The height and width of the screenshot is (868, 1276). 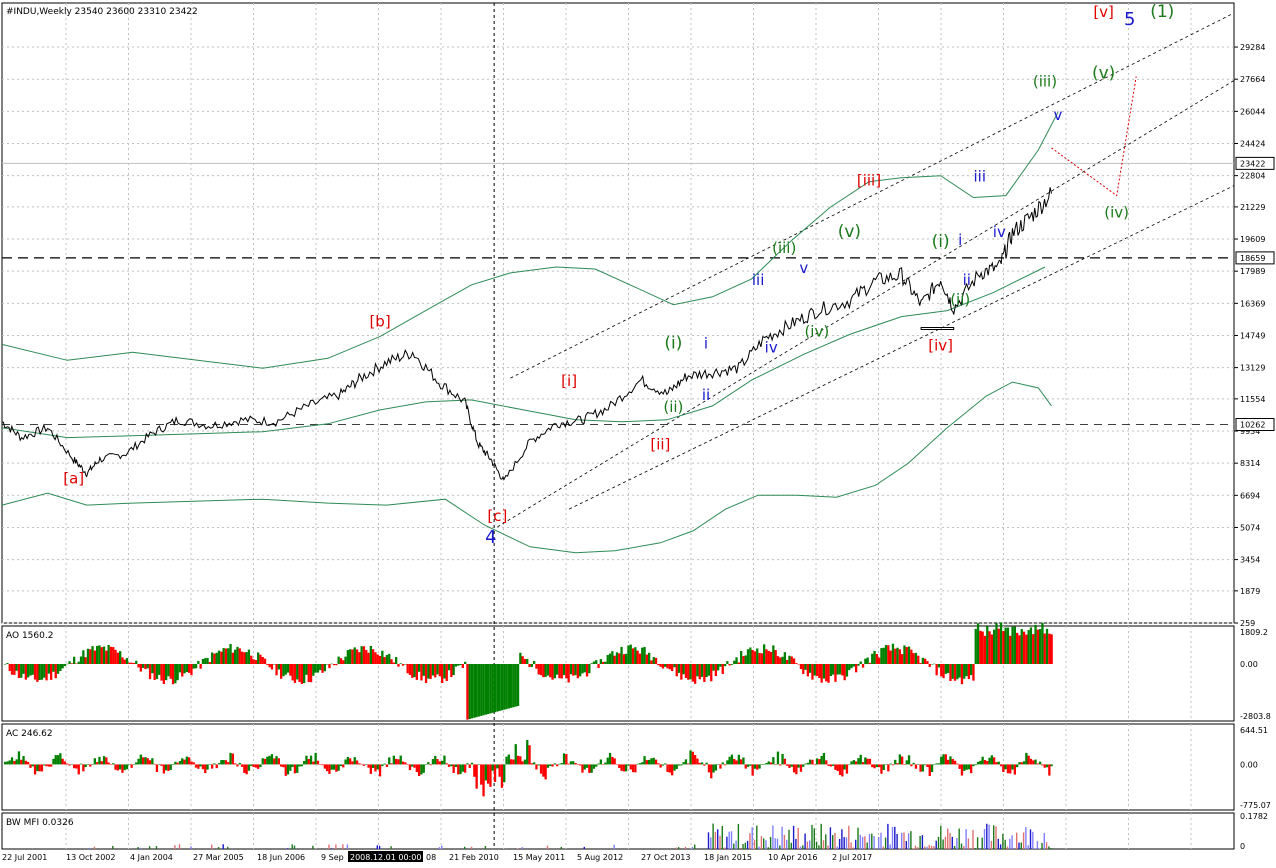 What do you see at coordinates (1094, 136) in the screenshot?
I see `projection-path` at bounding box center [1094, 136].